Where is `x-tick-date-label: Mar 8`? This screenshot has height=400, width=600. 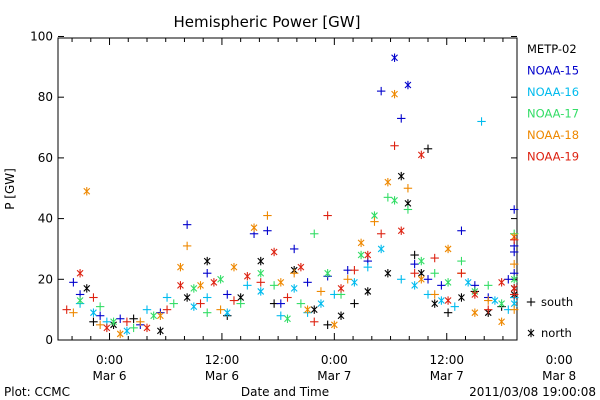 x-tick-date-label: Mar 8 is located at coordinates (559, 376).